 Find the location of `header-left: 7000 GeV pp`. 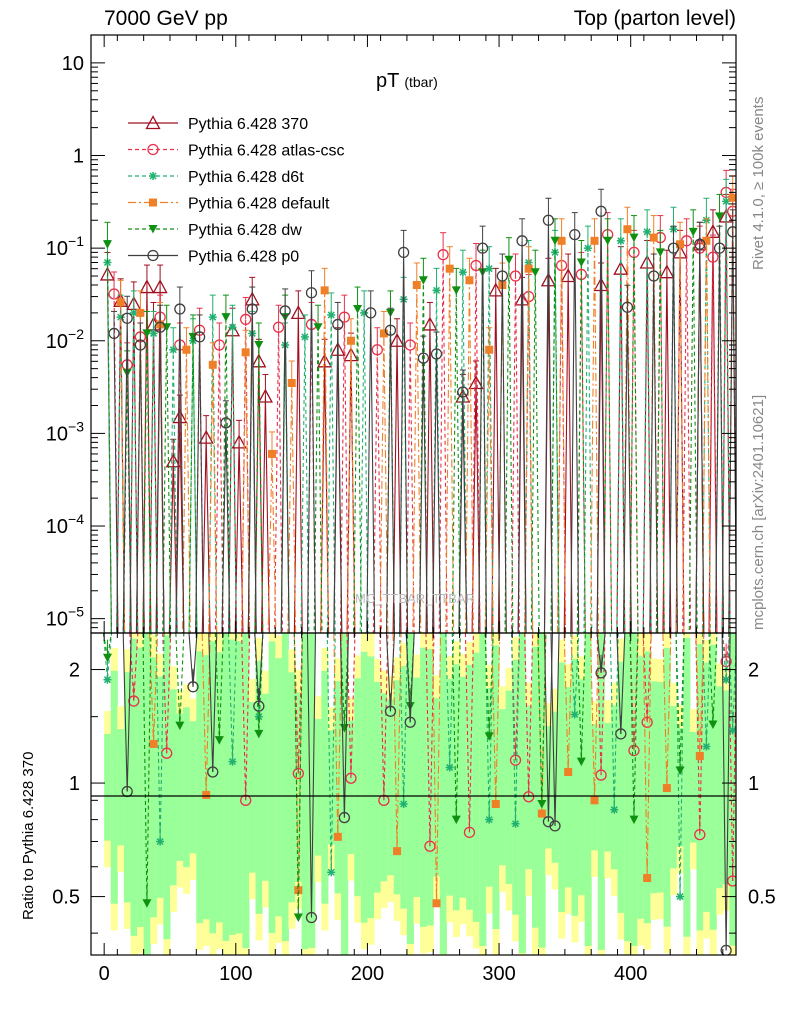

header-left: 7000 GeV pp is located at coordinates (166, 18).